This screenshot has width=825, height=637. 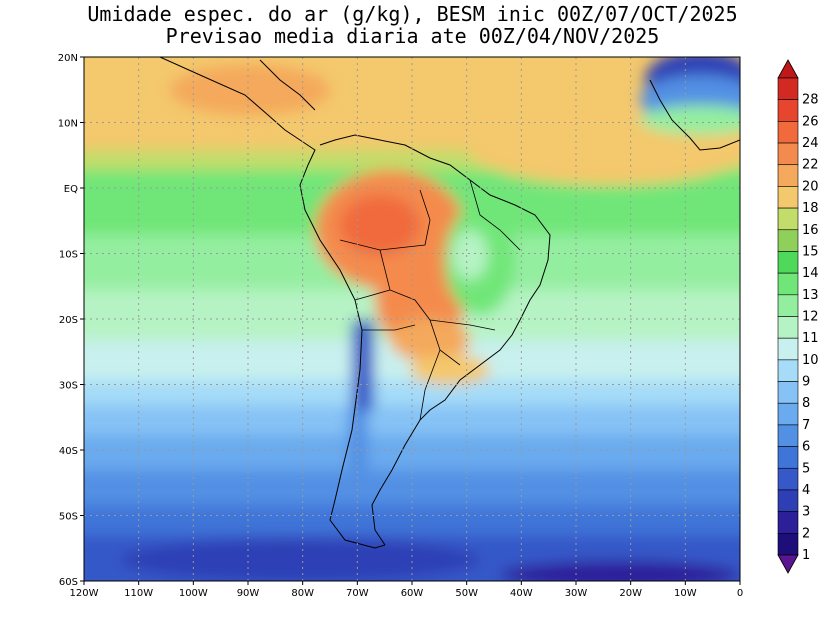 I want to click on lat-tick-label: 50S, so click(x=68, y=517).